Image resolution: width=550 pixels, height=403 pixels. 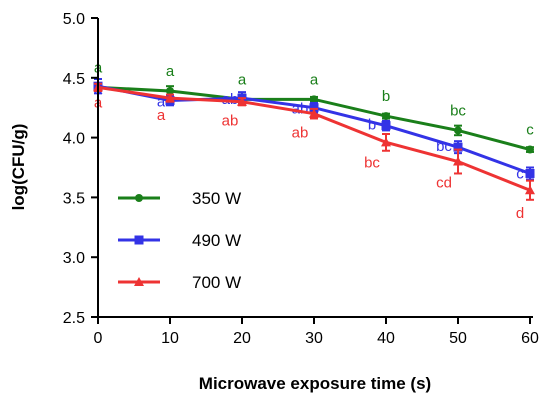 What do you see at coordinates (314, 338) in the screenshot?
I see `x-tick-label: 30` at bounding box center [314, 338].